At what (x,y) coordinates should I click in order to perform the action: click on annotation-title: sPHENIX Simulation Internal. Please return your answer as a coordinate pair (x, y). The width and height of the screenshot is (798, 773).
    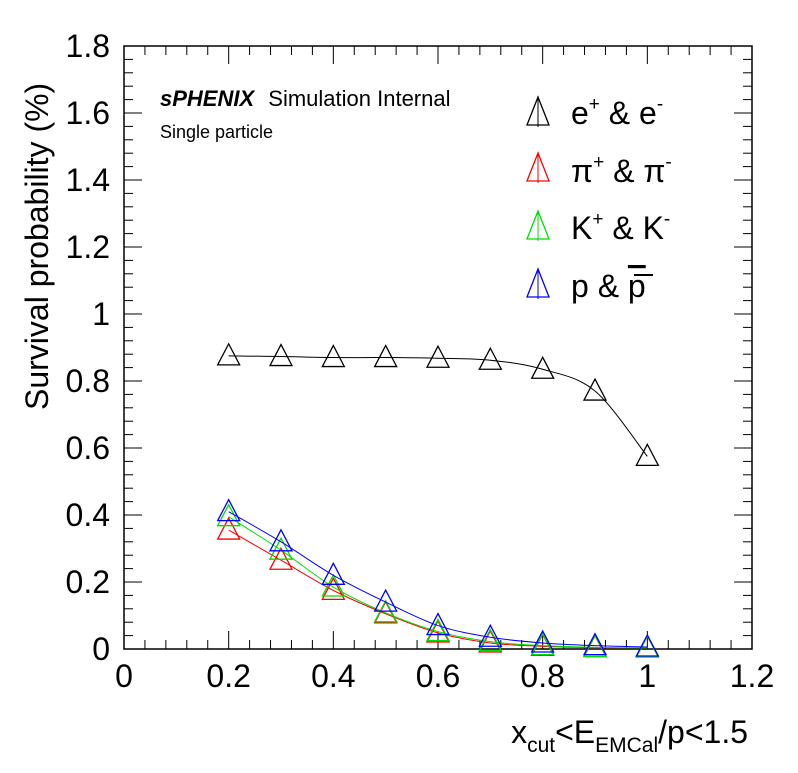
    Looking at the image, I should click on (305, 98).